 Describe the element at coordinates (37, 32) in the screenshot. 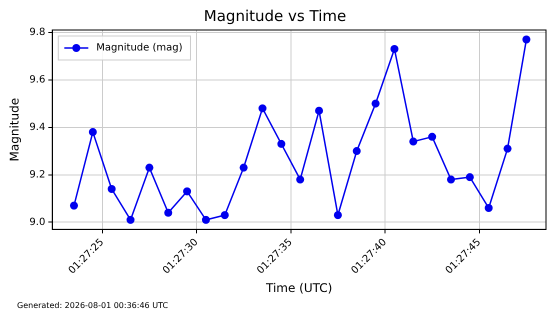

I see `y-tick-label: 9.8` at that location.